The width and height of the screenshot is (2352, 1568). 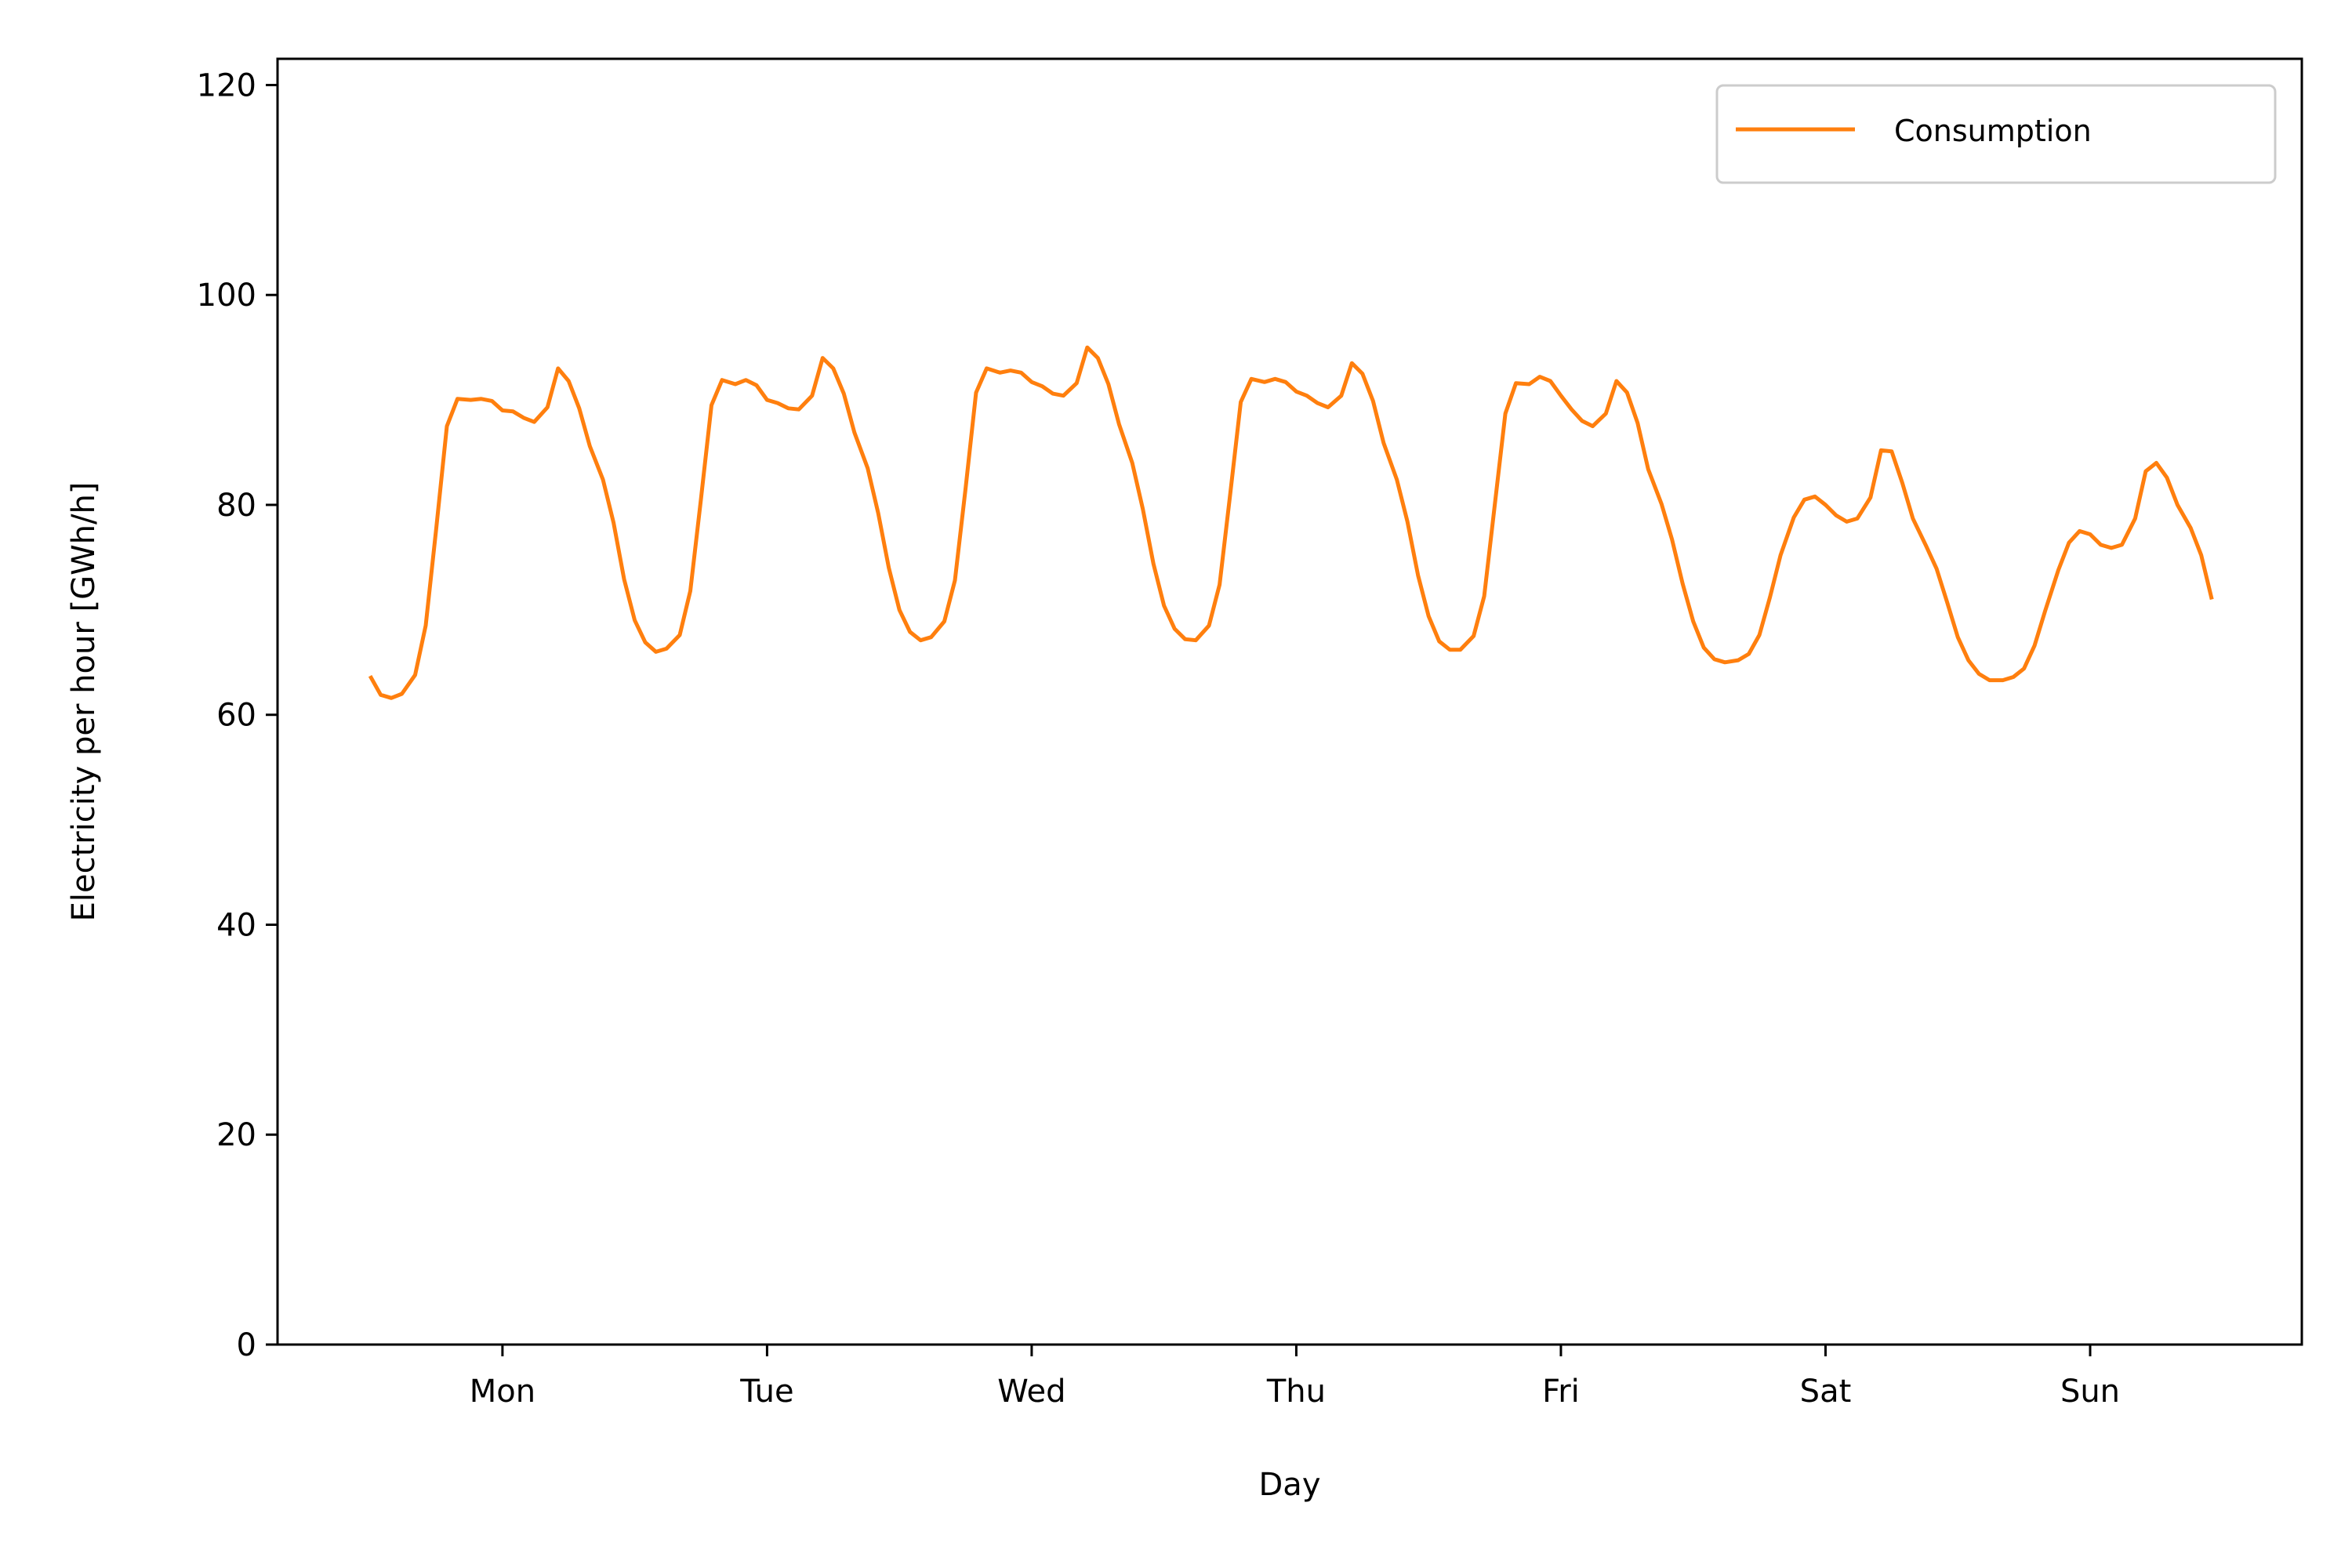 What do you see at coordinates (236, 1135) in the screenshot?
I see `y-tick-label-20: 20` at bounding box center [236, 1135].